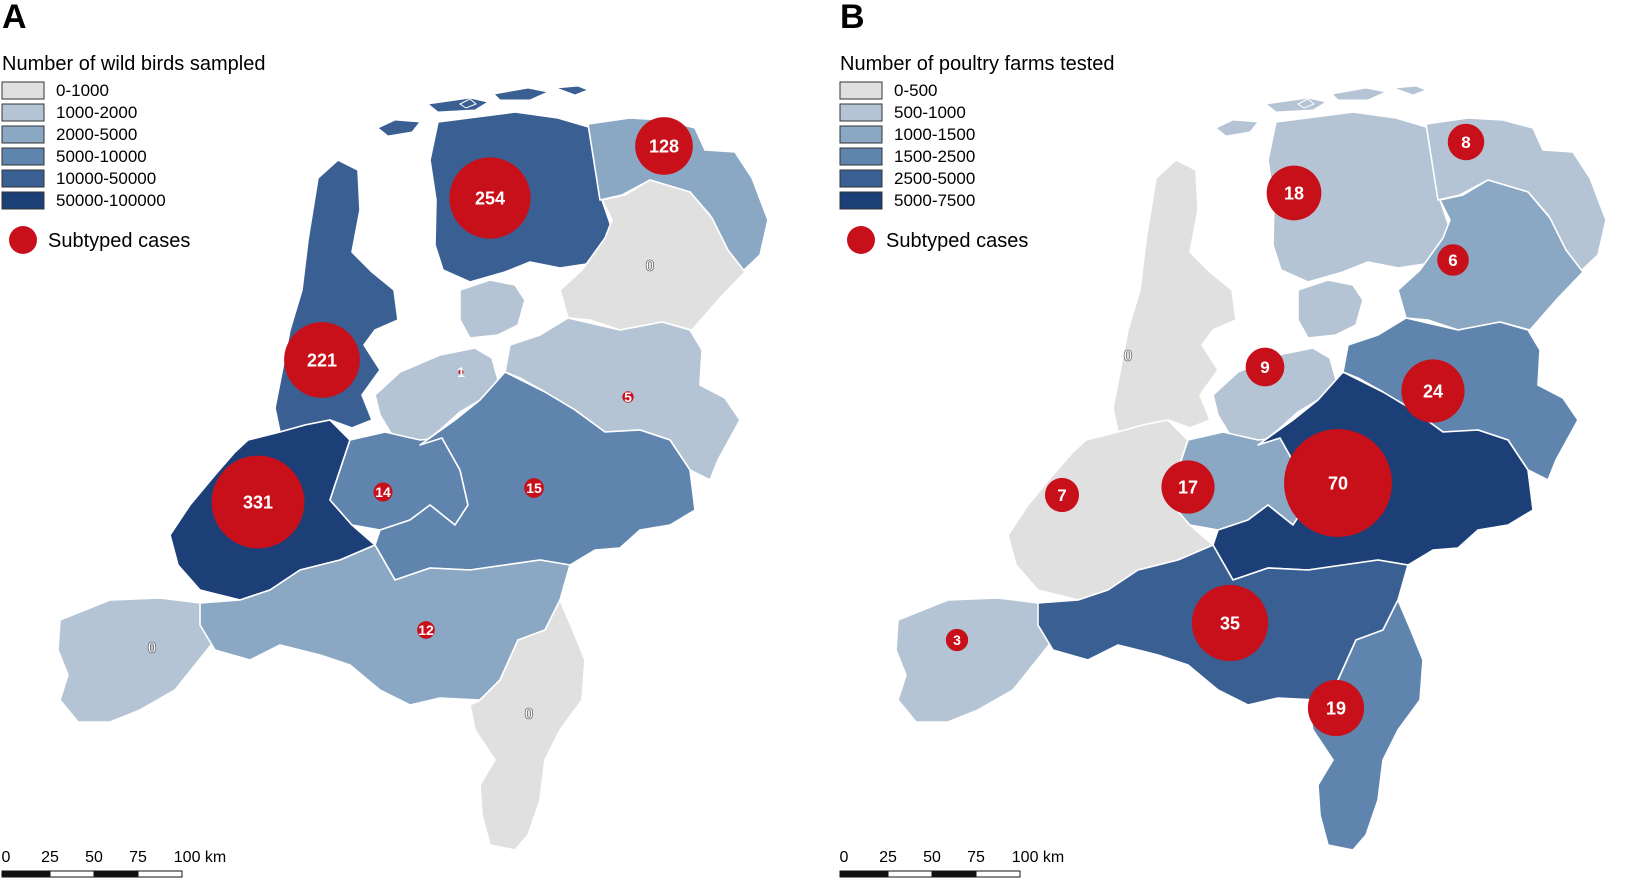 Image resolution: width=1645 pixels, height=892 pixels. I want to click on case-circle-noord-holland, so click(322, 360).